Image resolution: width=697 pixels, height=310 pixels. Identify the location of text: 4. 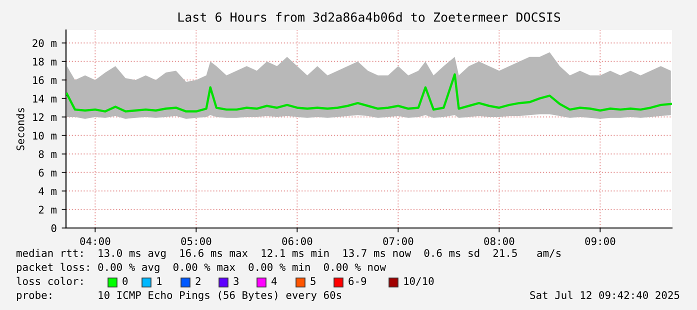
(274, 281).